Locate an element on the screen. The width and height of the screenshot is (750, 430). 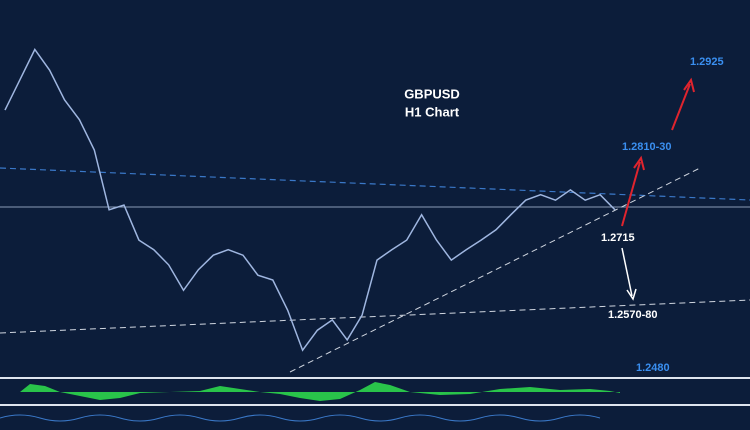
price-label: 1.2925 is located at coordinates (707, 62).